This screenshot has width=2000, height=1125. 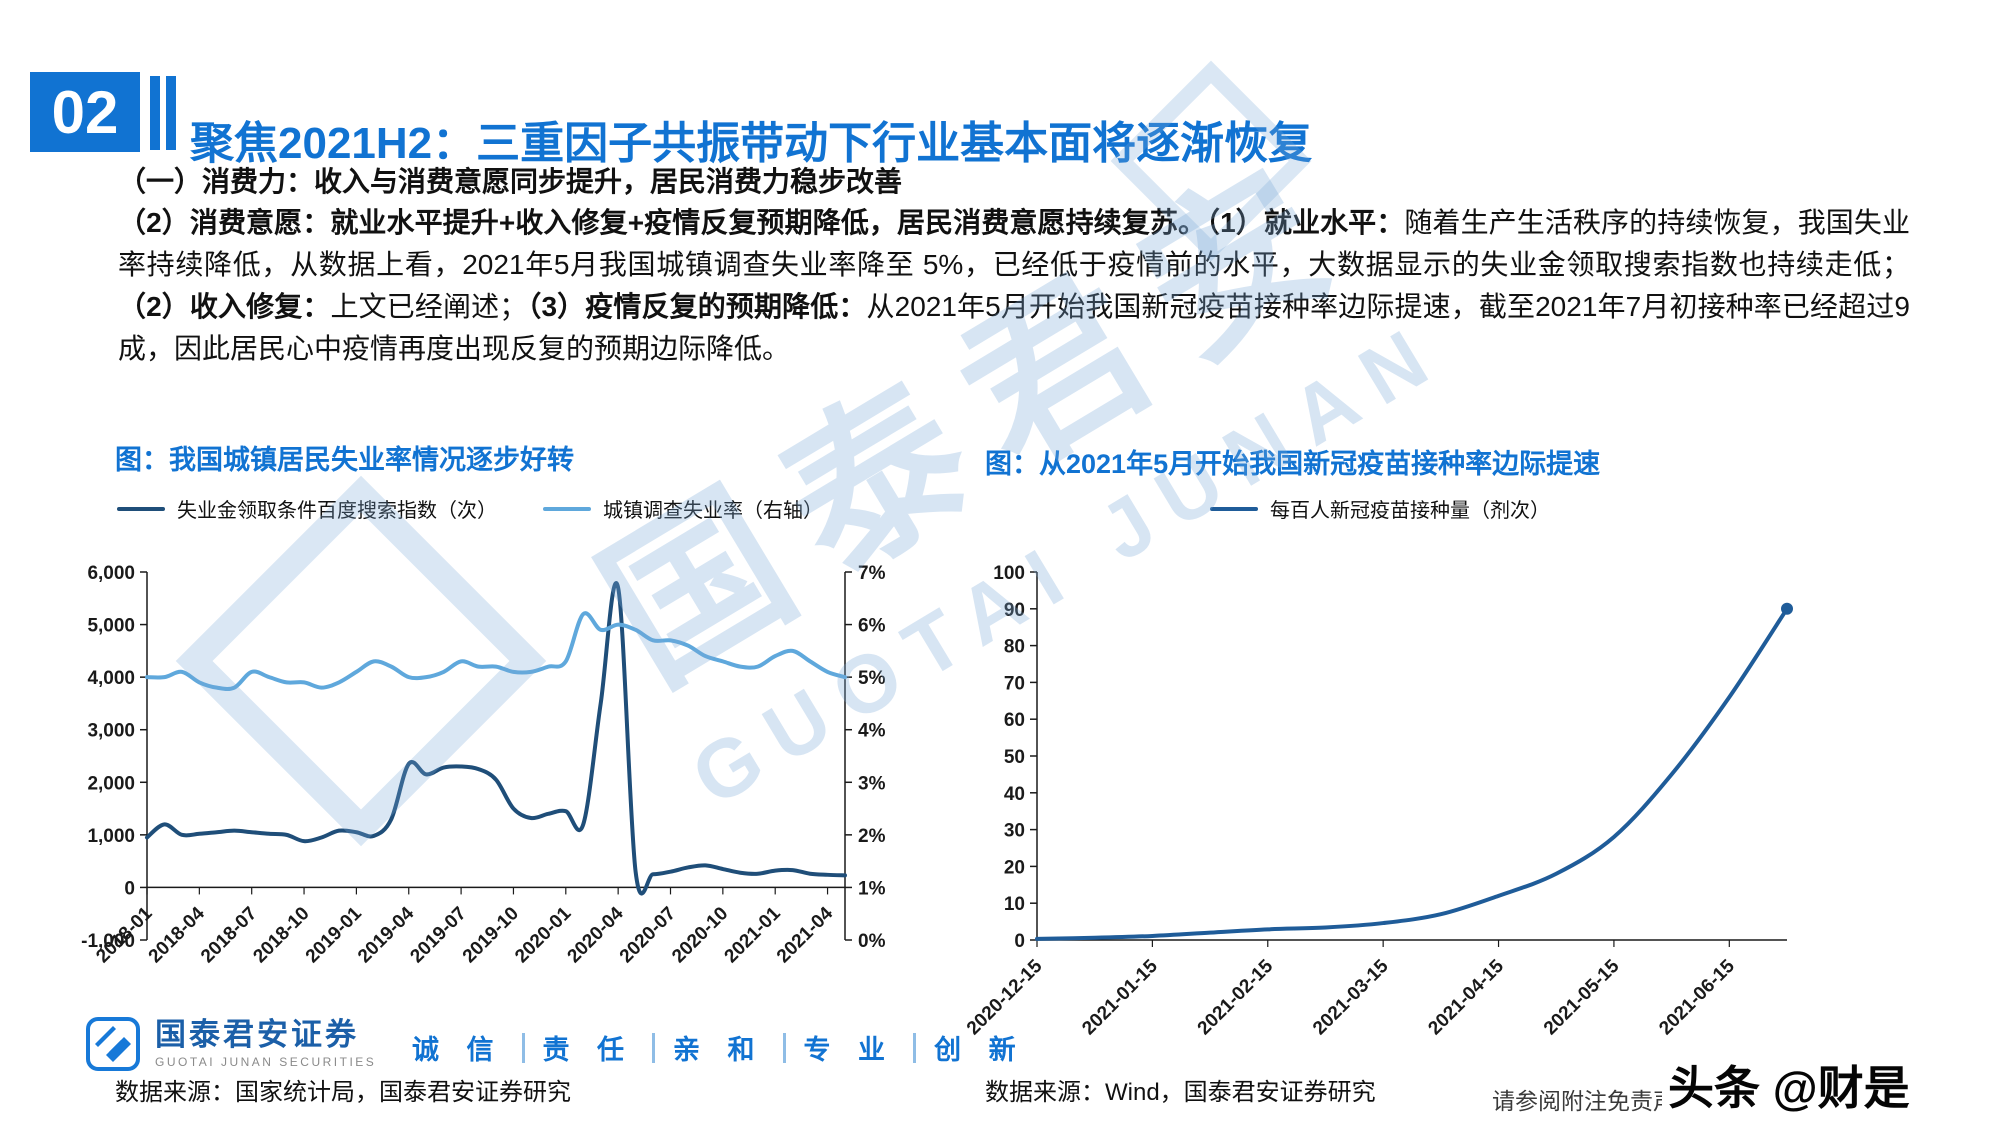 What do you see at coordinates (1014, 831) in the screenshot?
I see `svg-text: 30` at bounding box center [1014, 831].